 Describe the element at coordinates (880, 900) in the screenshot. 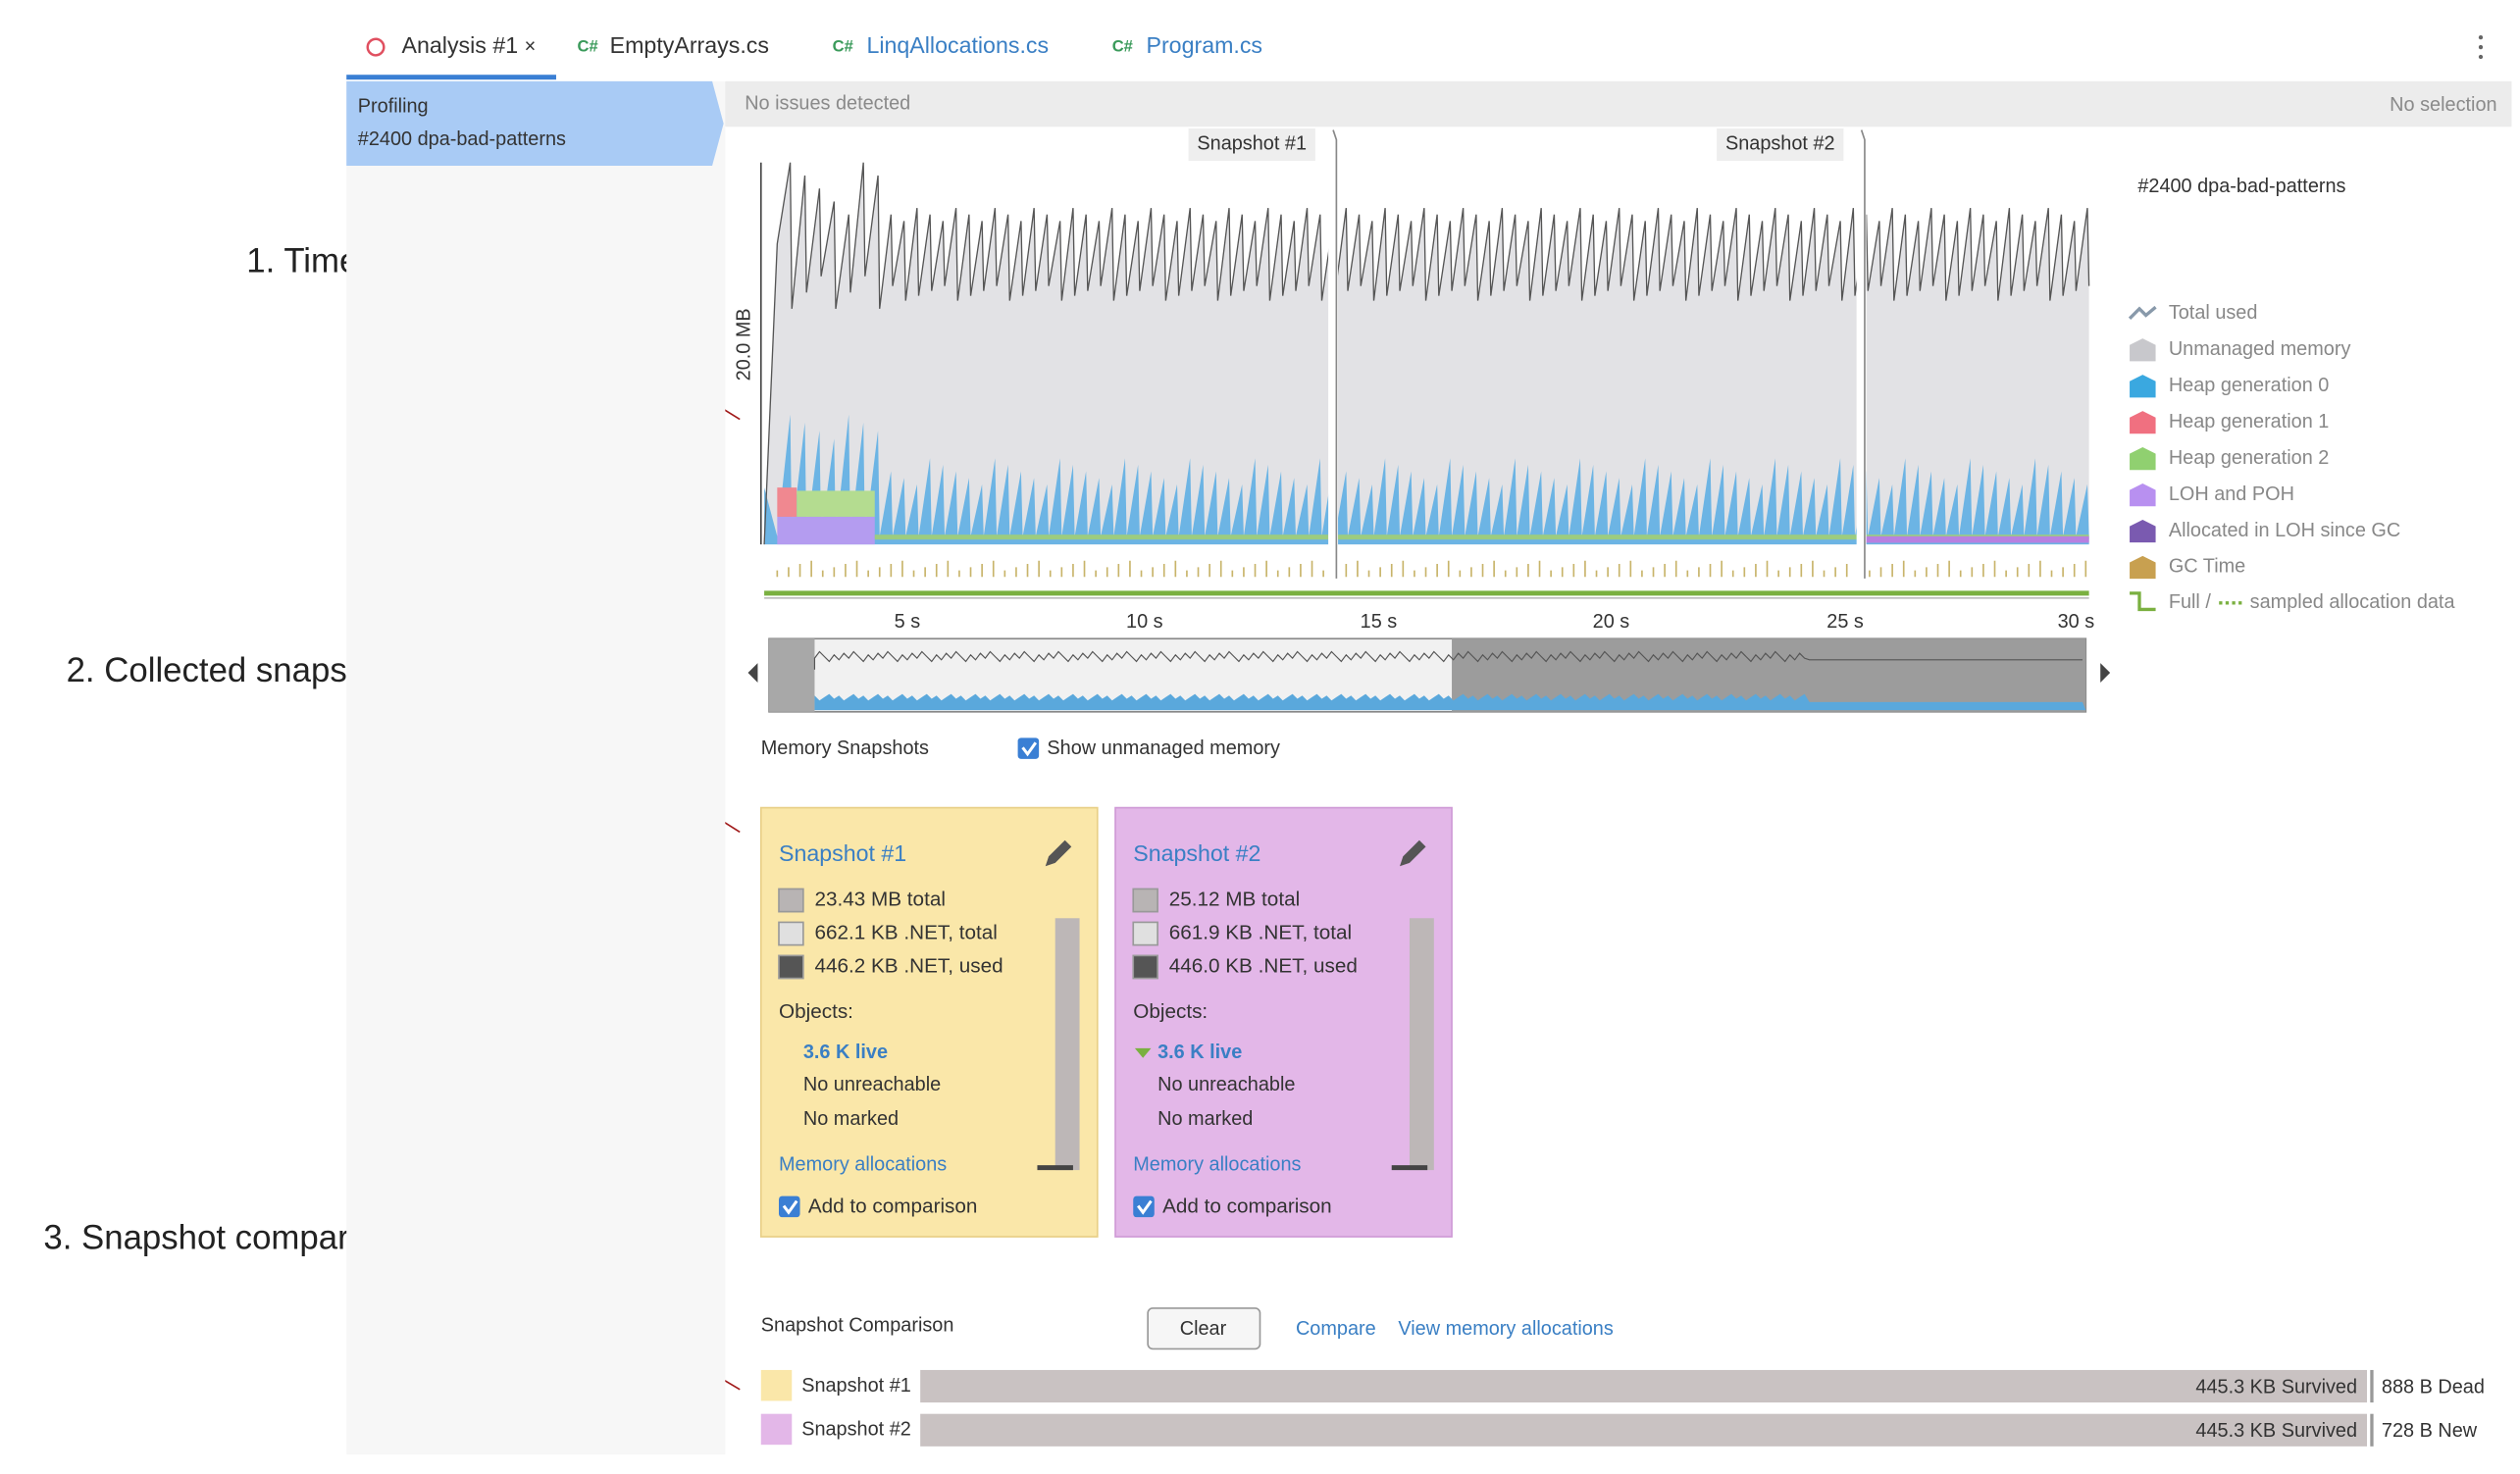

I see `stat-text: 23.43 MB total` at that location.